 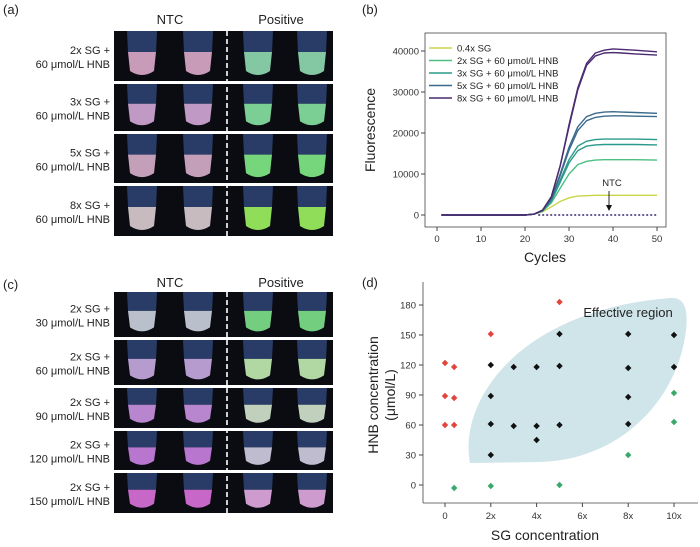 What do you see at coordinates (582, 516) in the screenshot?
I see `x-tick-label: 6x` at bounding box center [582, 516].